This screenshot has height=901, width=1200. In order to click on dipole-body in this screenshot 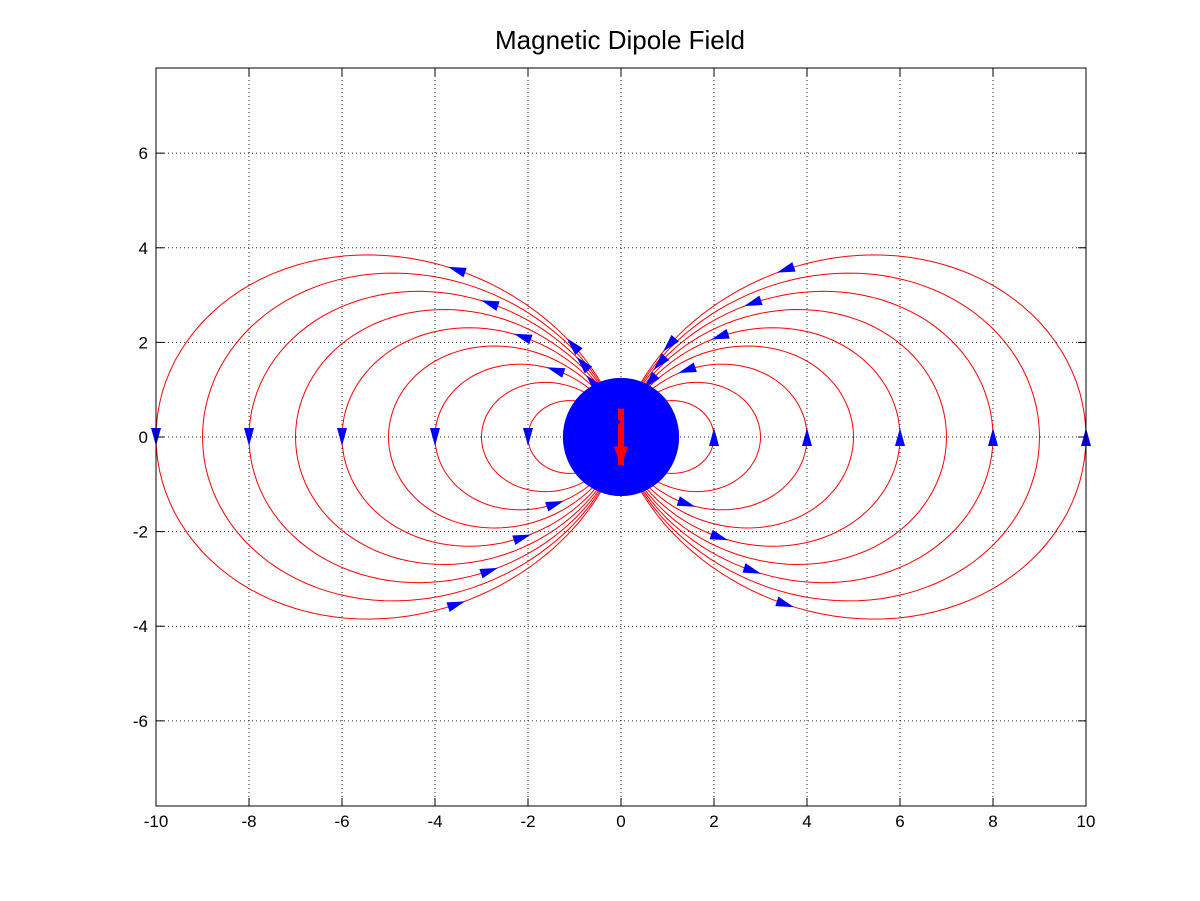, I will do `click(621, 437)`.